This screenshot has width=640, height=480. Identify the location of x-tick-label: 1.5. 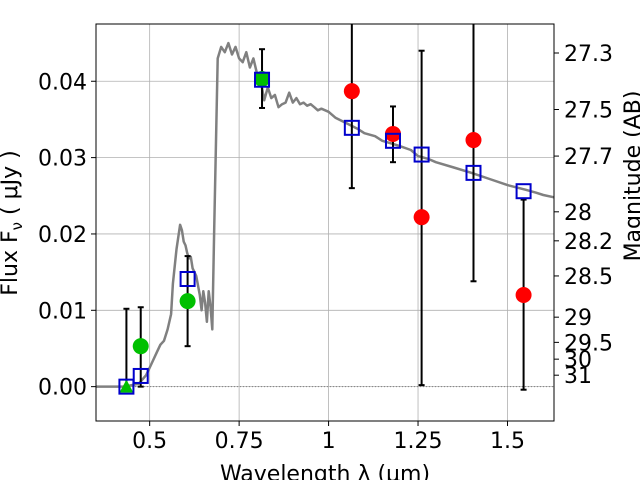
(507, 441).